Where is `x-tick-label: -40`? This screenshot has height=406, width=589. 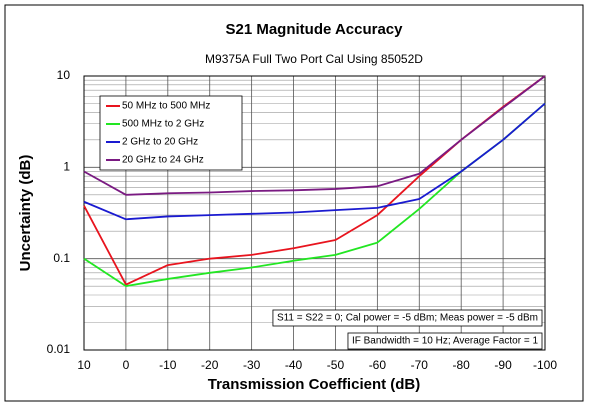
x-tick-label: -40 is located at coordinates (294, 365).